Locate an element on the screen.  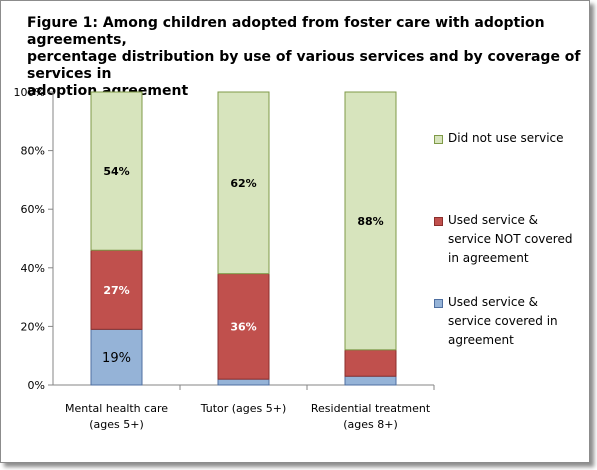
data-label: 27% is located at coordinates (116, 290).